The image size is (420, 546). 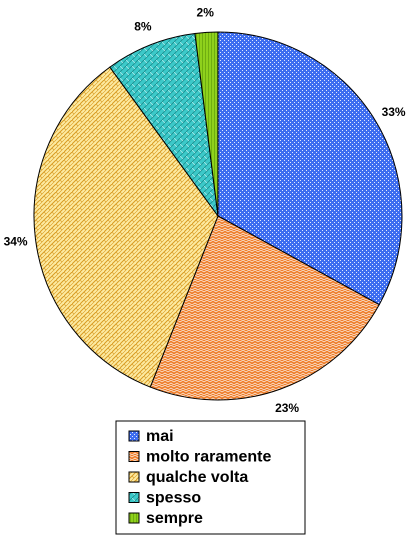 I want to click on legend-swatch-qualche-volta, so click(x=134, y=477).